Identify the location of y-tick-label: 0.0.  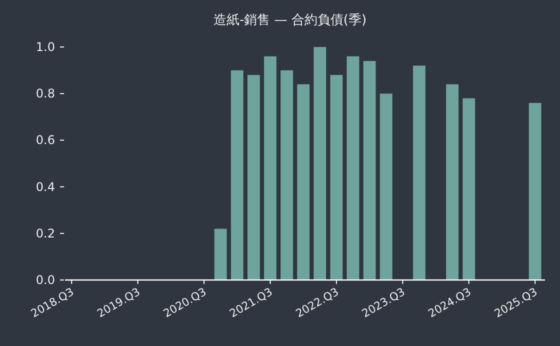
(45, 280).